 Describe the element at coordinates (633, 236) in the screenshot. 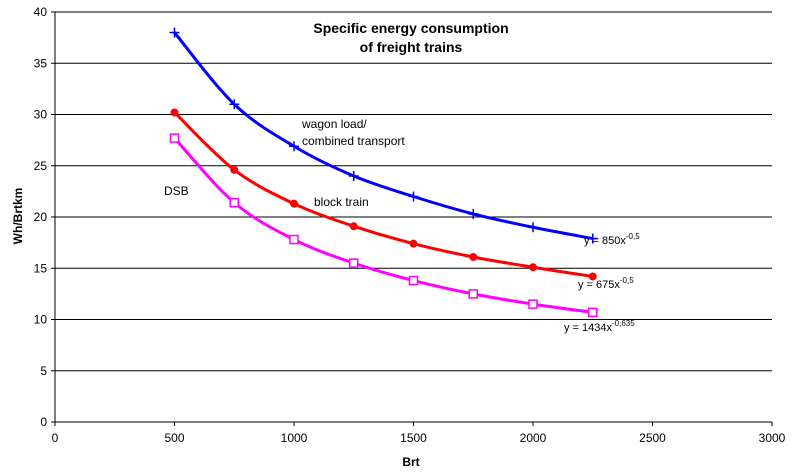

I see `equation-wagon-load-exponent: -0,5` at that location.